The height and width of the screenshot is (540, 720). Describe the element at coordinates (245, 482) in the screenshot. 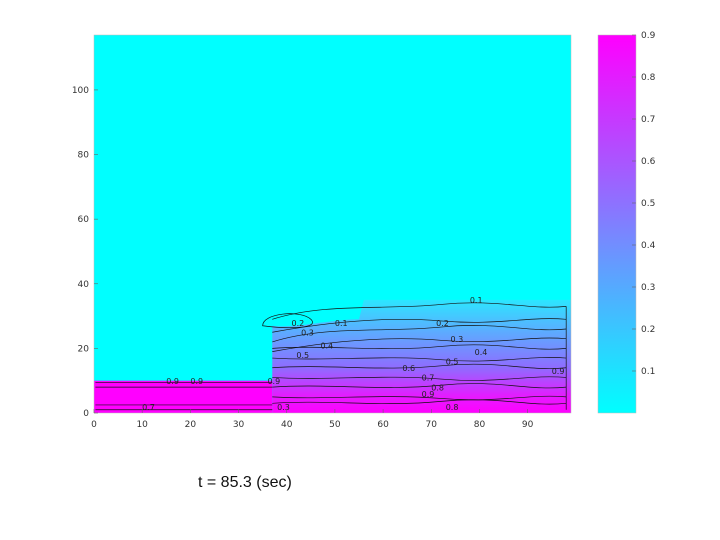

I see `time-caption: t = 85.3 (sec)` at that location.